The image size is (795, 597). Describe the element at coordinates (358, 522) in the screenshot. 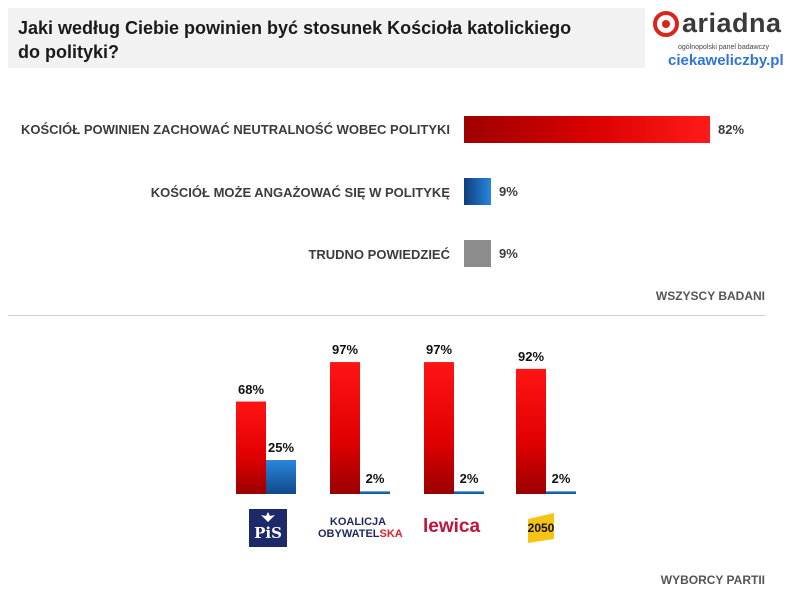

I see `party-logo-ko-line1: KOALICJA` at that location.